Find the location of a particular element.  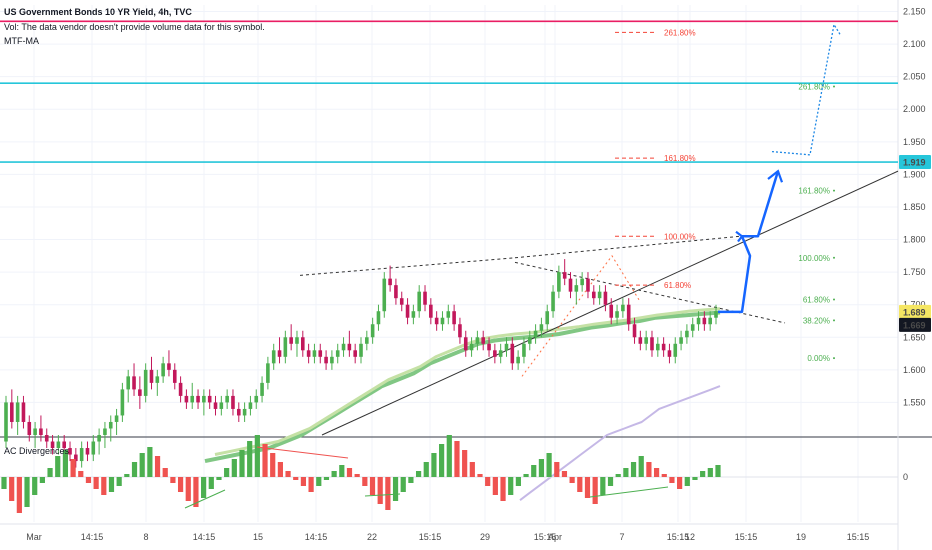

fib-label: 161.80% is located at coordinates (680, 158).